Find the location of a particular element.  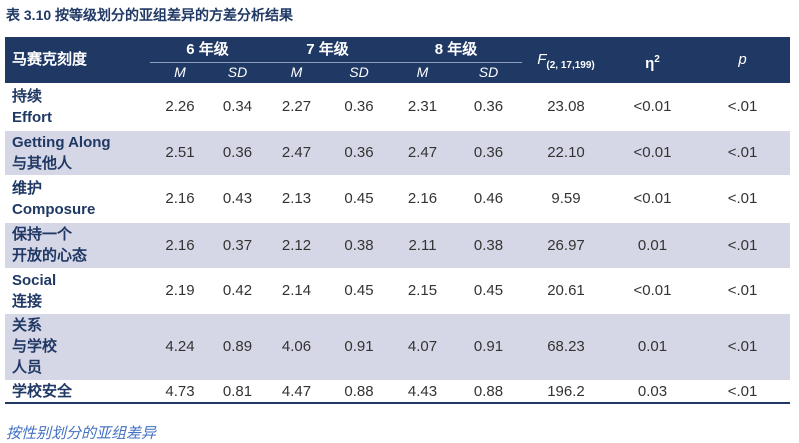

header-eta-part: η is located at coordinates (650, 63).